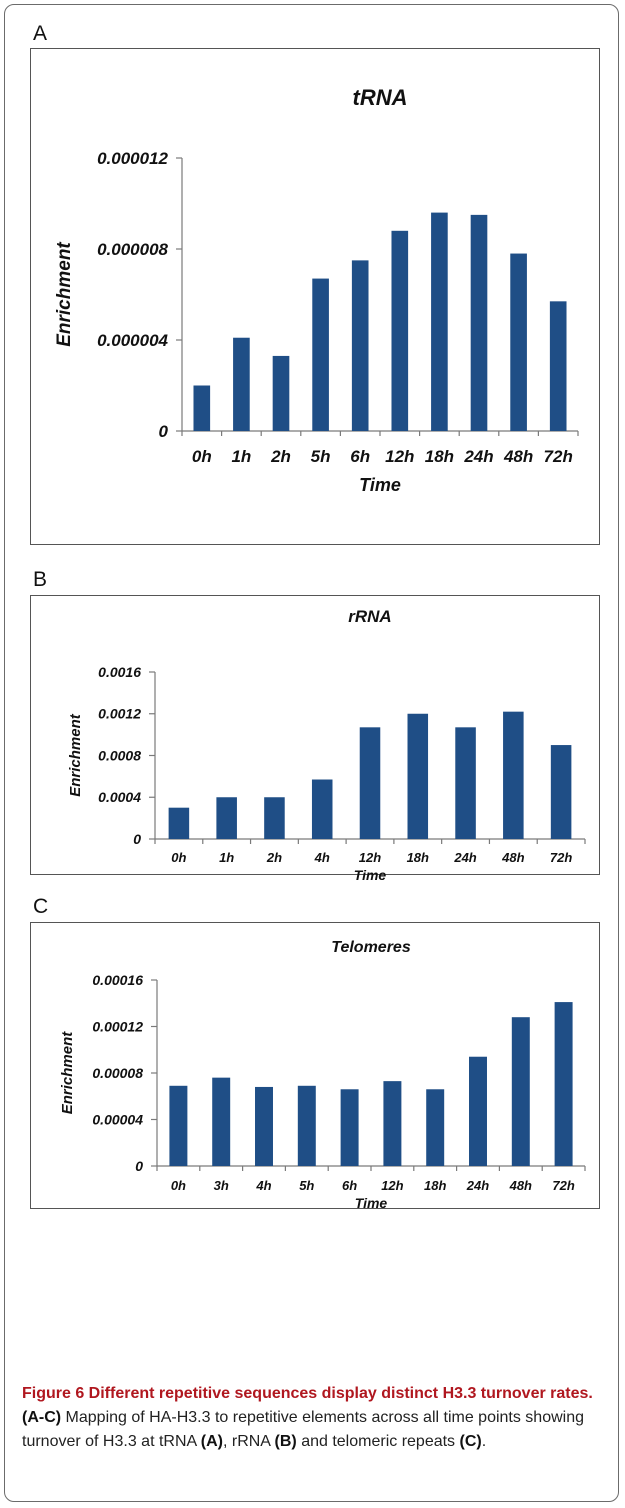 The image size is (625, 1508). I want to click on chart-title: Telomeres, so click(371, 947).